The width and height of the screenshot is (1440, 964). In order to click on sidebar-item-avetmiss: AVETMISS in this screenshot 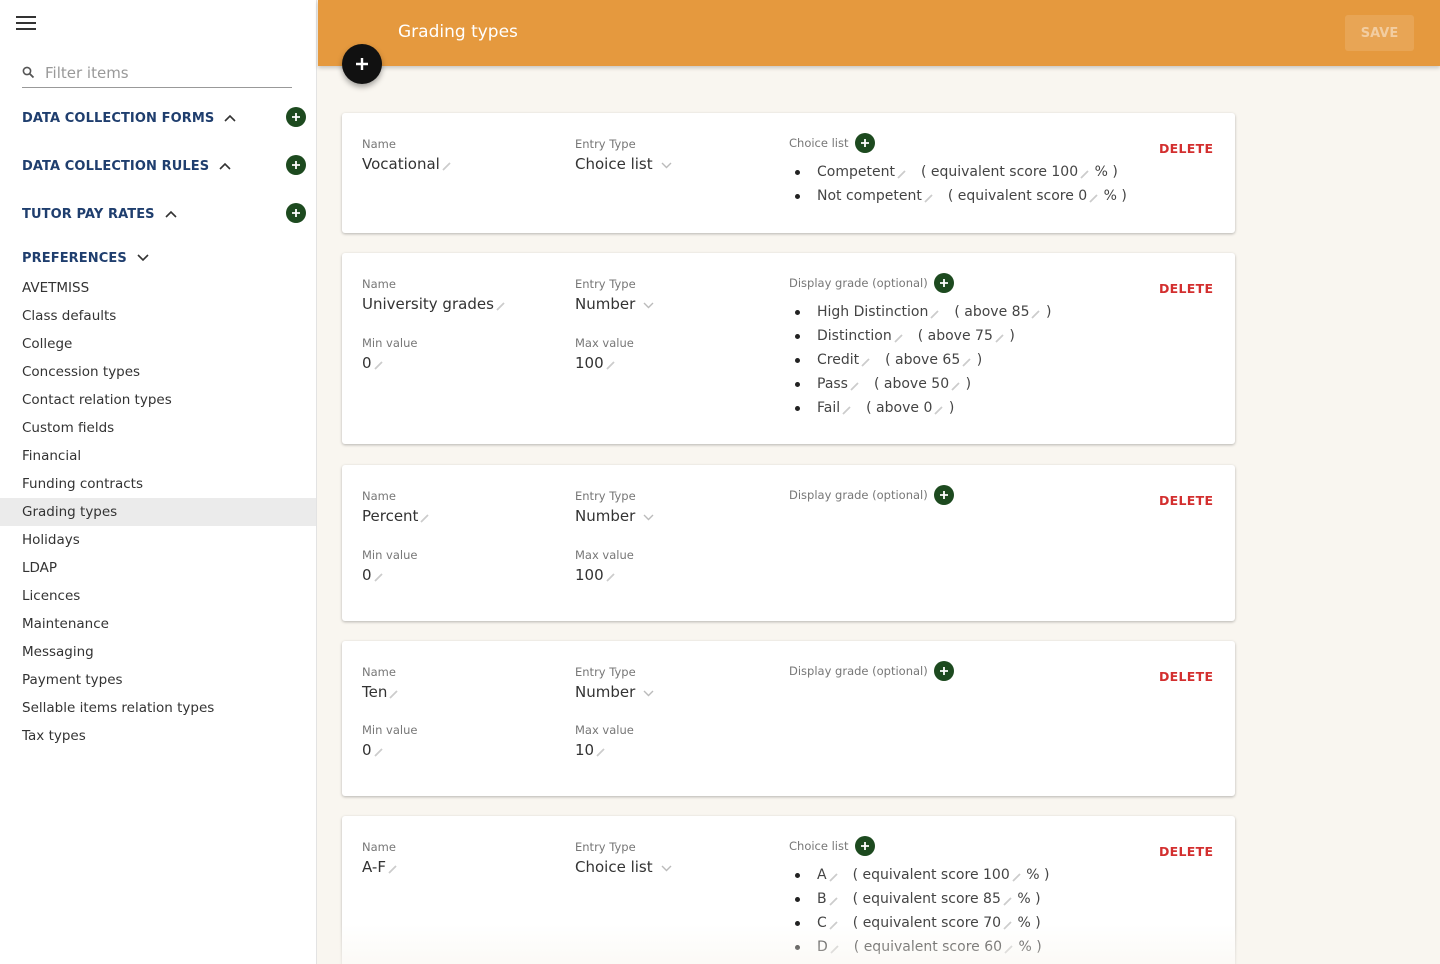, I will do `click(56, 288)`.